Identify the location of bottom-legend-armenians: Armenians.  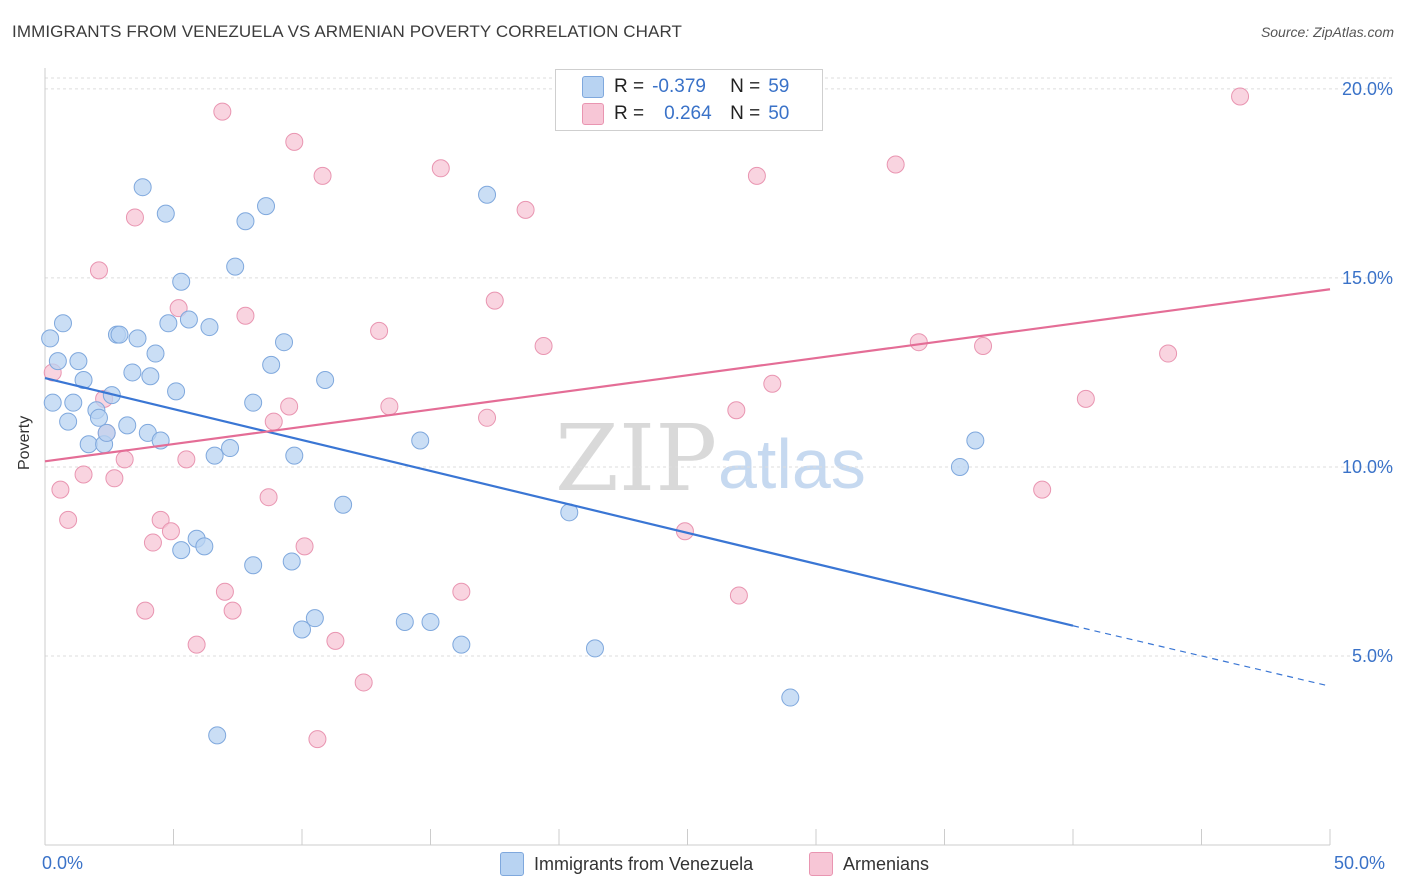
(869, 864).